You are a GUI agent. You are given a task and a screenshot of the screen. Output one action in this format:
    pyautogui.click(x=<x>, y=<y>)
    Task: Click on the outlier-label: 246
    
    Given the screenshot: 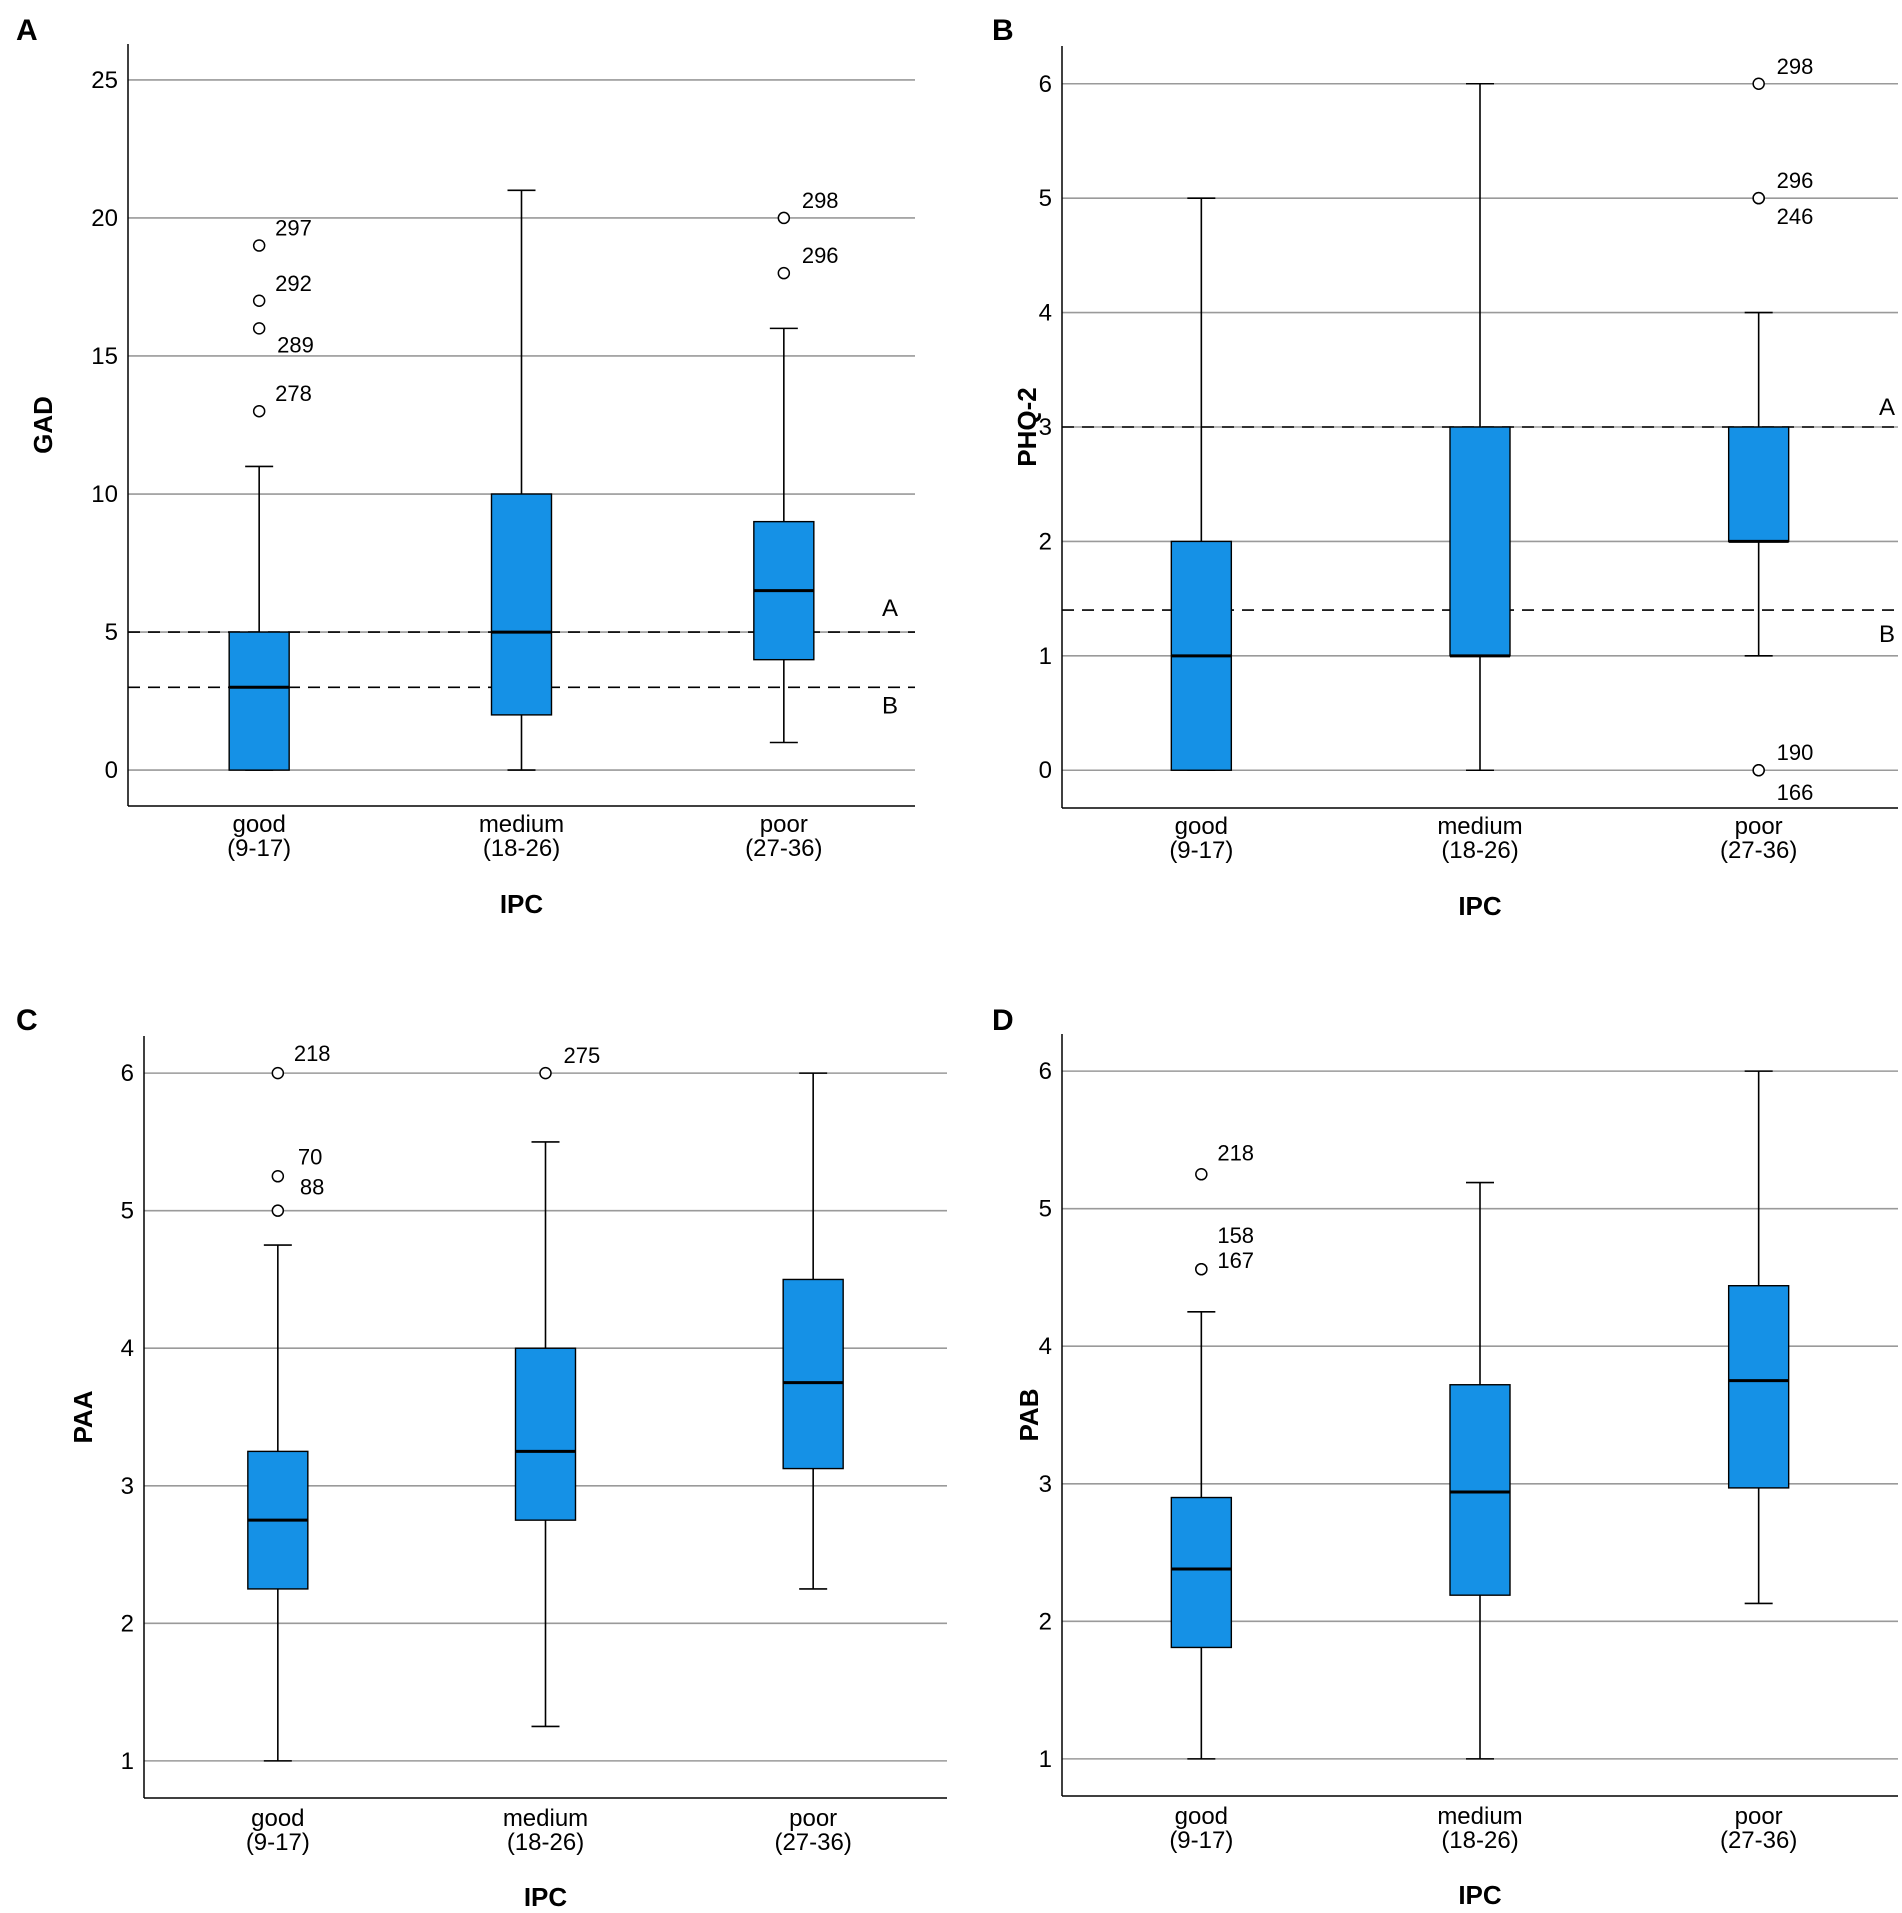 What is the action you would take?
    pyautogui.click(x=1795, y=216)
    